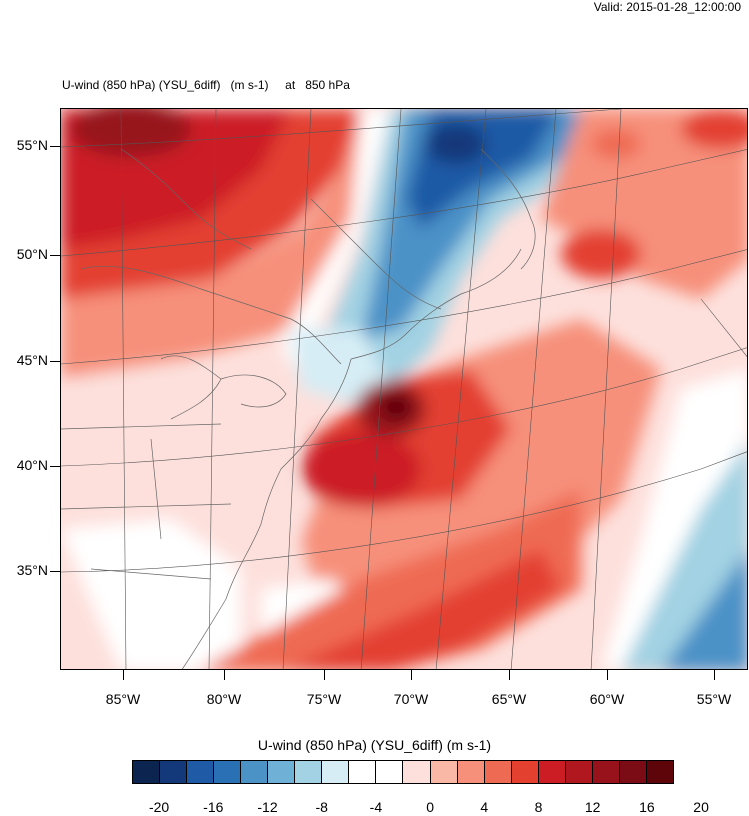 The image size is (749, 816). I want to click on colorbar-tick-label: 20, so click(701, 807).